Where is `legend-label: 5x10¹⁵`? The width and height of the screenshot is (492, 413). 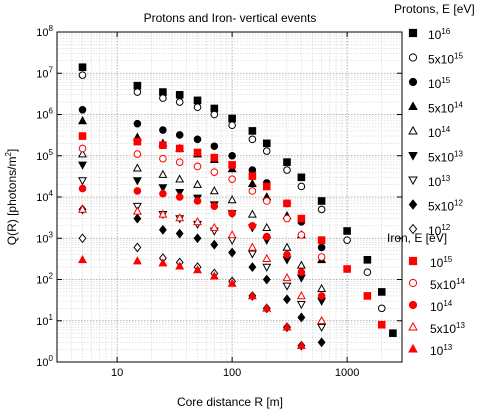 legend-label: 5x10¹⁵ is located at coordinates (445, 59).